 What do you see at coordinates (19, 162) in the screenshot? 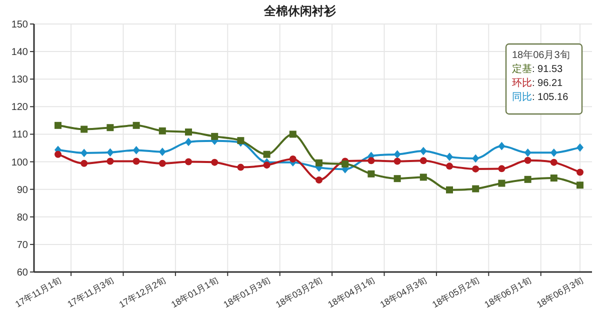
I see `y-tick-label: 100` at bounding box center [19, 162].